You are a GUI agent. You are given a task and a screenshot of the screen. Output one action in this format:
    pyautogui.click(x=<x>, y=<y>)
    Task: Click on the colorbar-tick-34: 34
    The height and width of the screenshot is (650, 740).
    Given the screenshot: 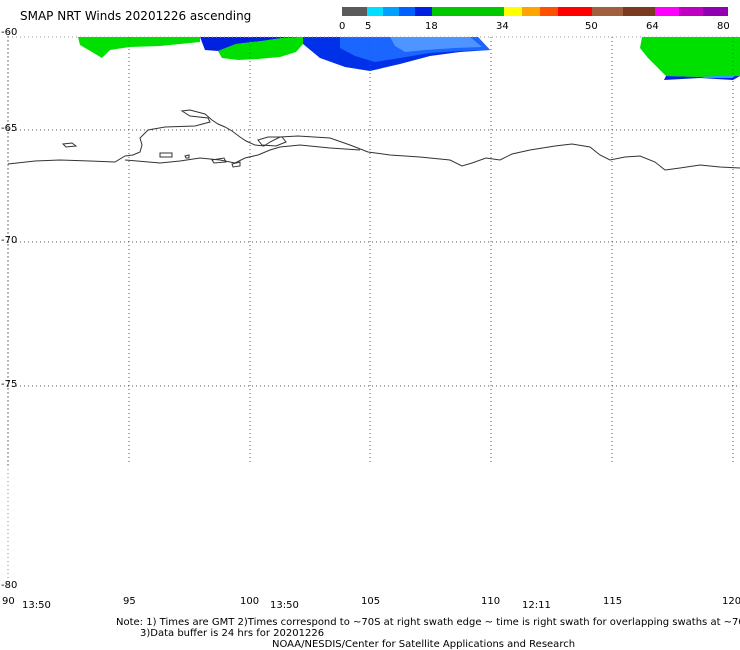 What is the action you would take?
    pyautogui.click(x=502, y=26)
    